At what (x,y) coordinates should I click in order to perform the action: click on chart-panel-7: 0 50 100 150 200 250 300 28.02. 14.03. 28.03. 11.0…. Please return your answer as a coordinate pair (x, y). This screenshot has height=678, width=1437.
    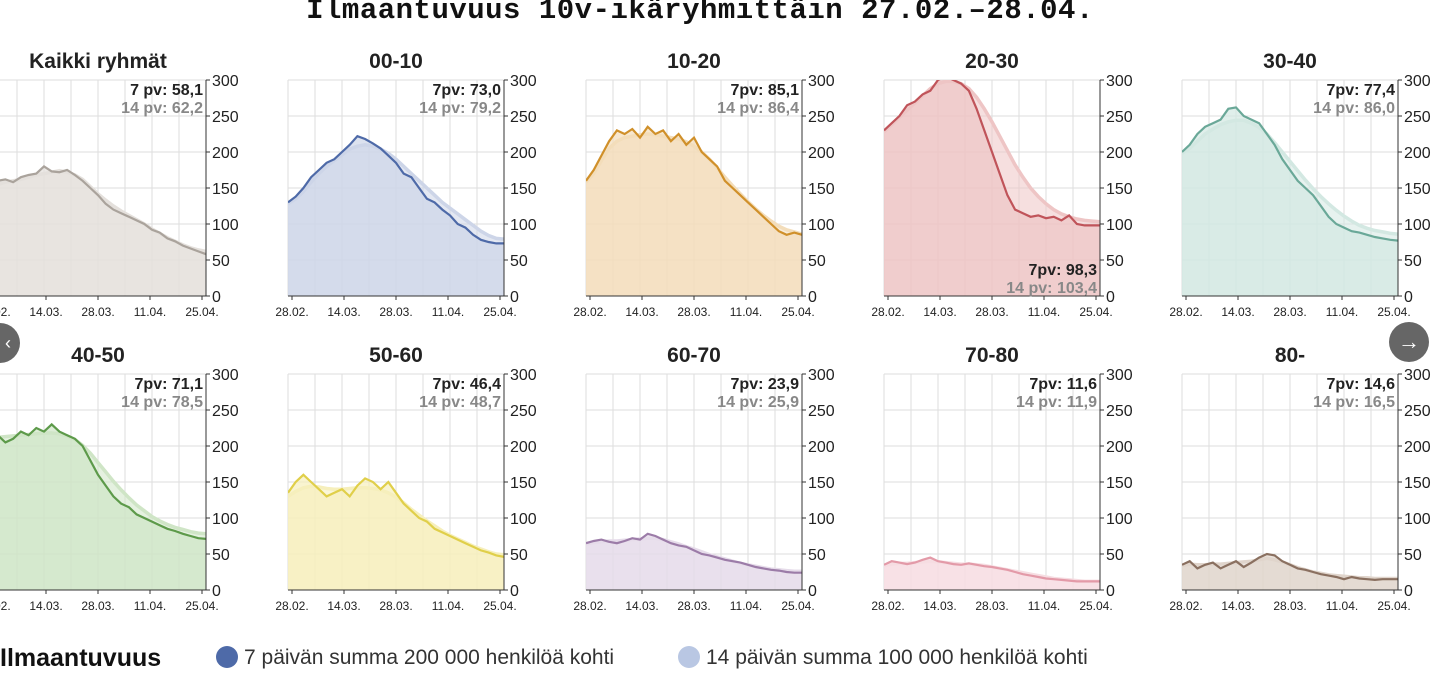
    Looking at the image, I should click on (703, 478).